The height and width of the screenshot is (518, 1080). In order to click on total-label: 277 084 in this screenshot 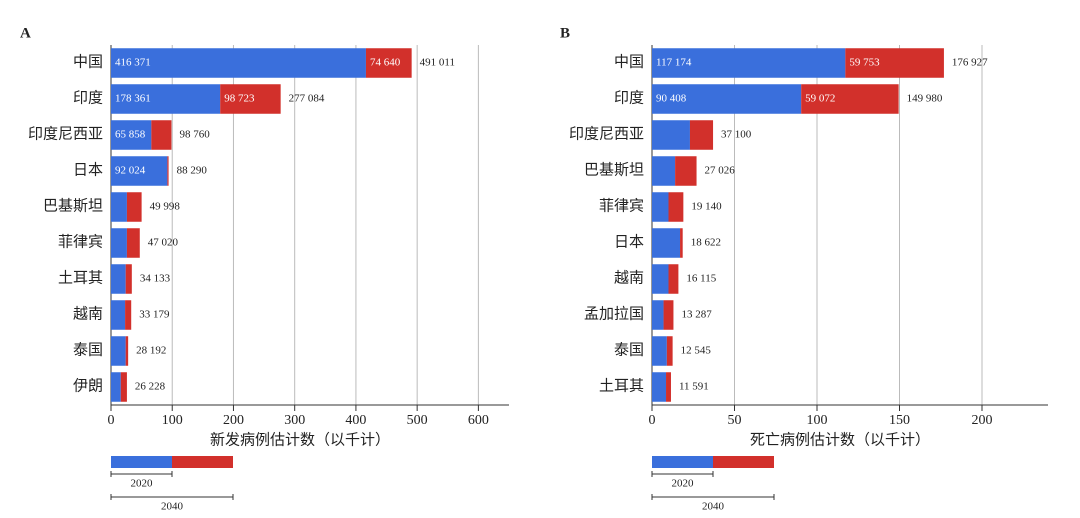, I will do `click(307, 99)`.